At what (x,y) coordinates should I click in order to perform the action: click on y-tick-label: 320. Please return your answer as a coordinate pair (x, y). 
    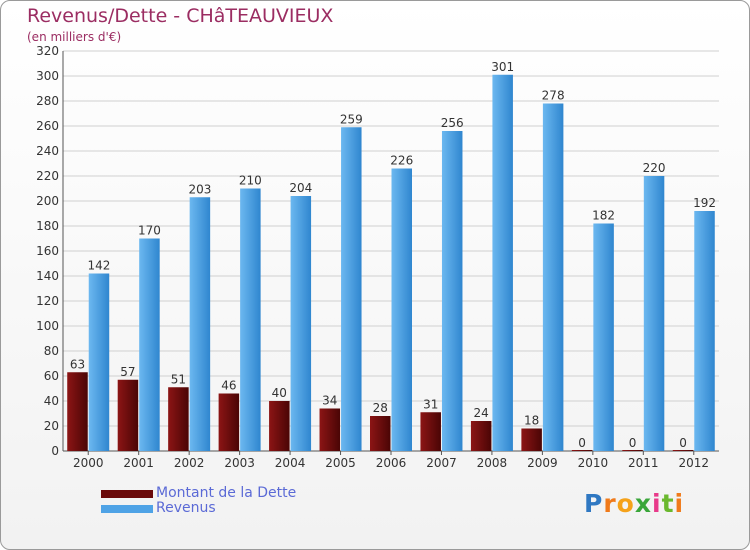
    Looking at the image, I should click on (47, 51).